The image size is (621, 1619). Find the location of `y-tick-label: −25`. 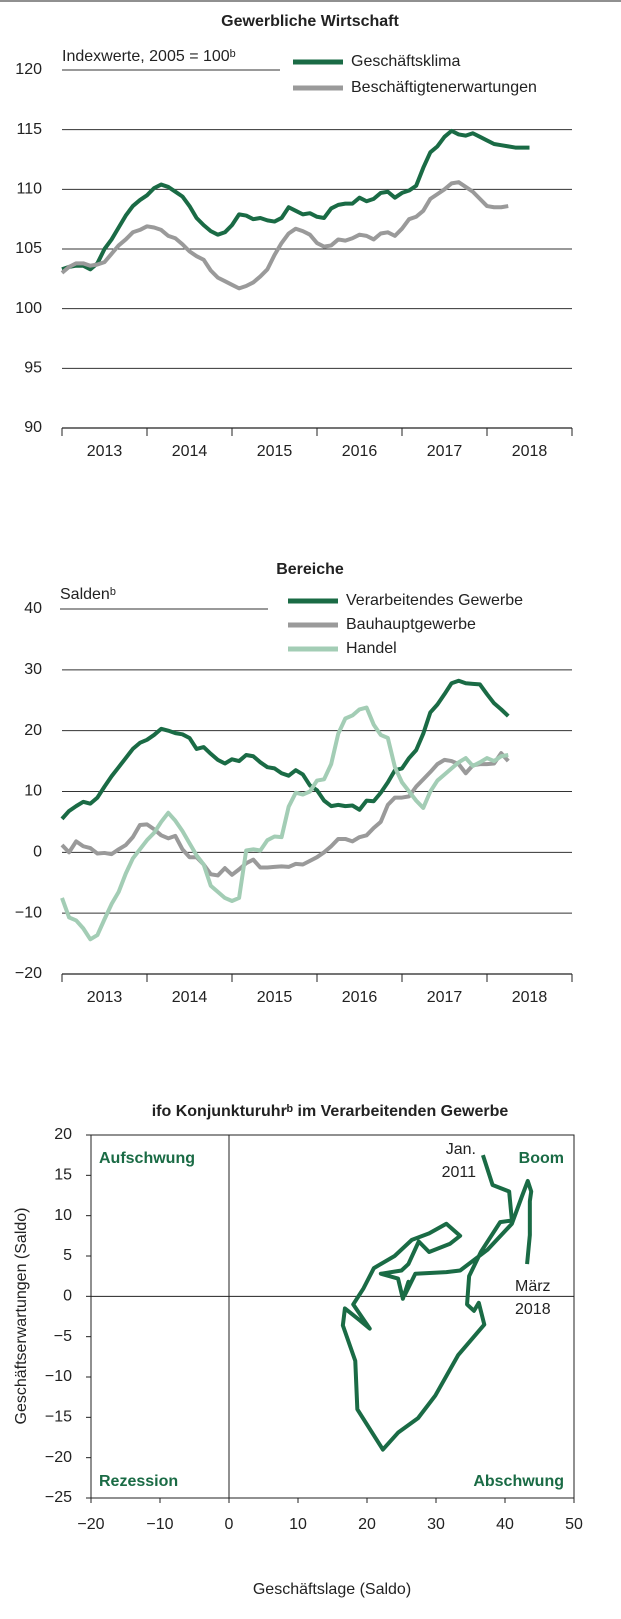

y-tick-label: −25 is located at coordinates (58, 1497).